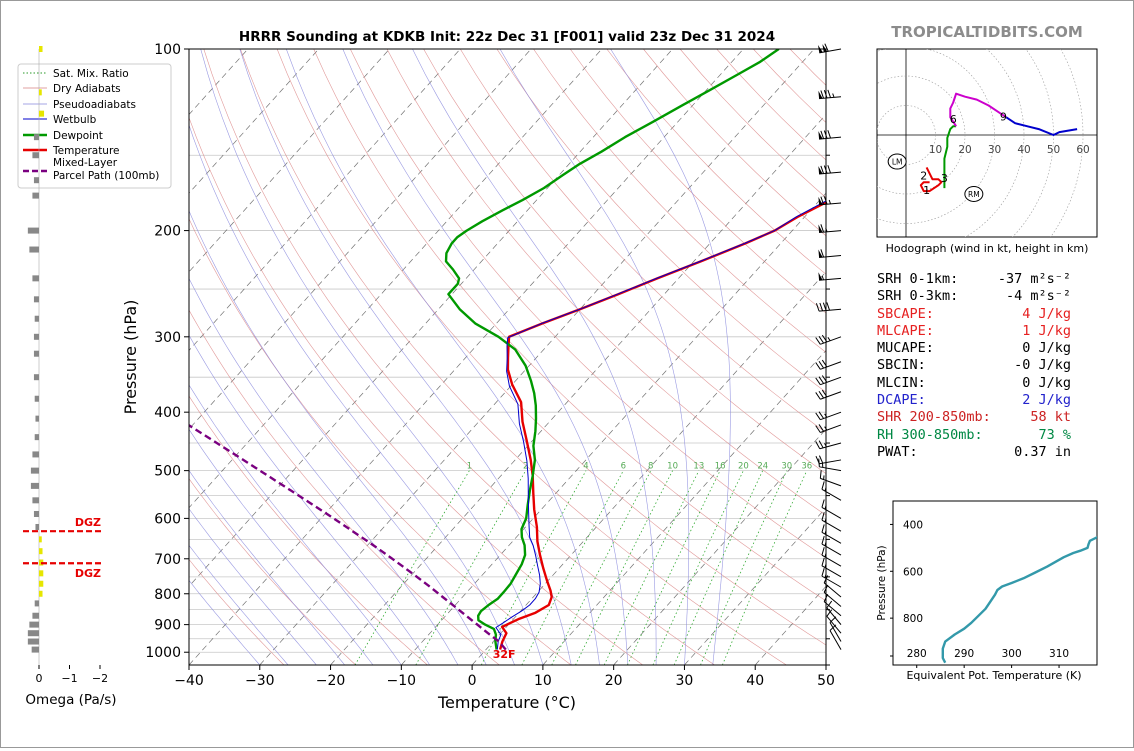 This screenshot has height=751, width=1134. What do you see at coordinates (39, 678) in the screenshot?
I see `omega-tick-label: 0` at bounding box center [39, 678].